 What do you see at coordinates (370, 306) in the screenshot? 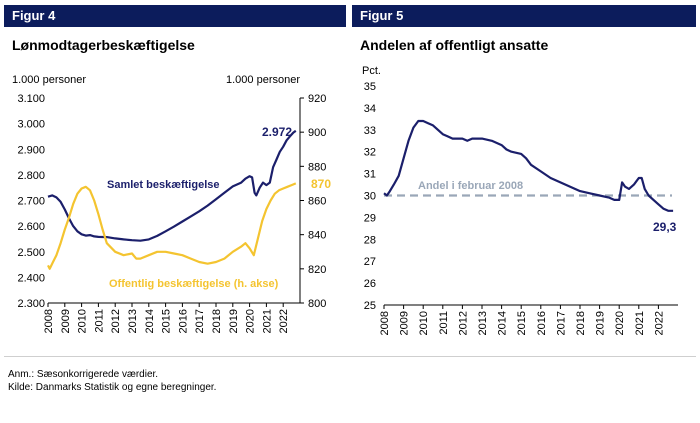
I see `fig5-y-tick-label: 25` at bounding box center [370, 306].